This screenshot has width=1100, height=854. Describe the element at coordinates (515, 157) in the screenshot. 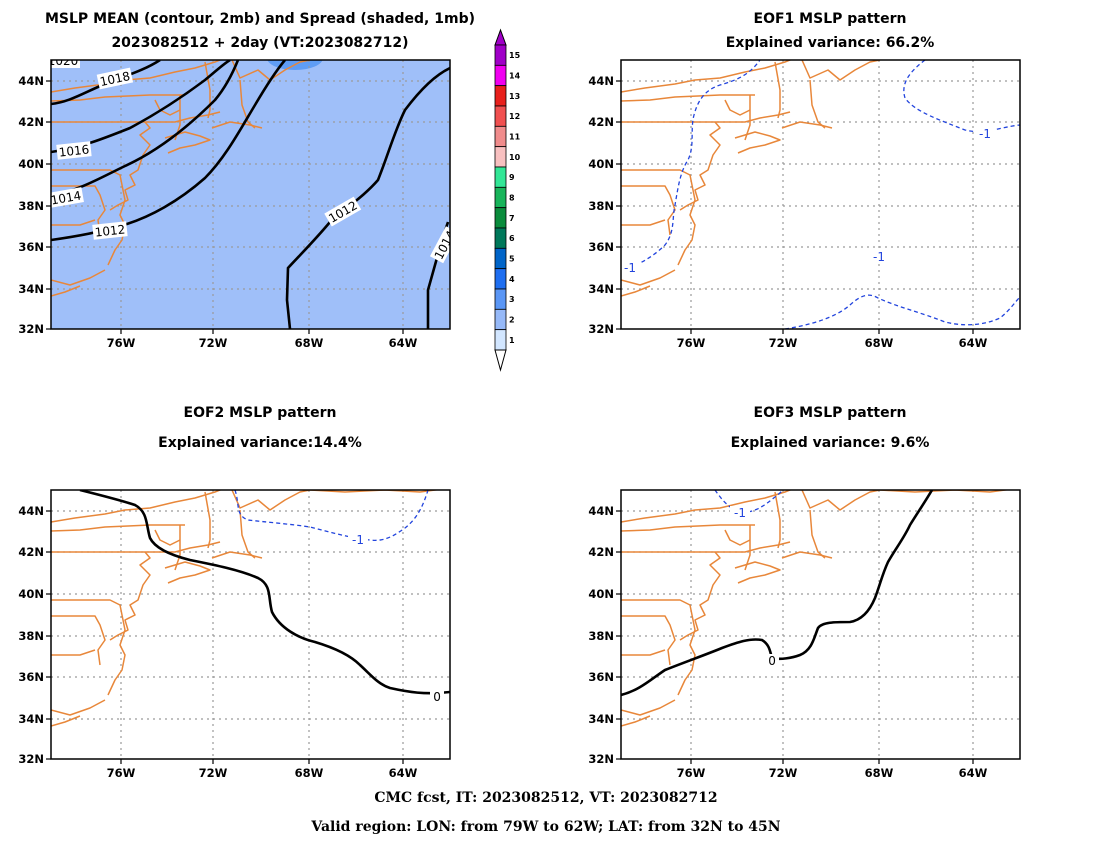

I see `colorbar-label: 10` at that location.